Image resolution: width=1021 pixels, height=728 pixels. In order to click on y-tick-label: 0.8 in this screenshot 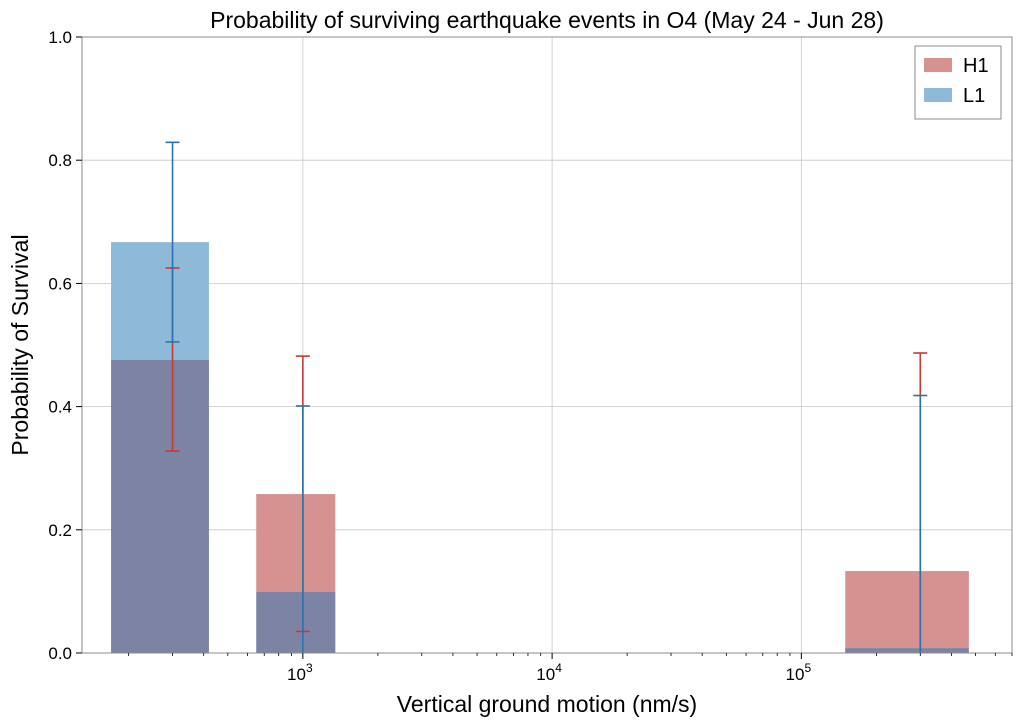, I will do `click(60, 160)`.